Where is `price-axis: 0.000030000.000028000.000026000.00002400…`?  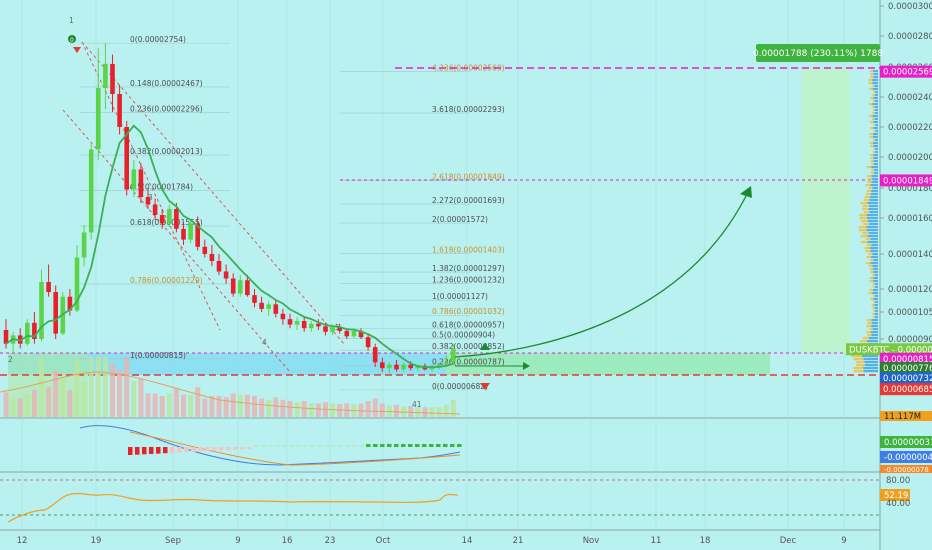 price-axis: 0.000030000.000028000.000026000.00002400… is located at coordinates (906, 191).